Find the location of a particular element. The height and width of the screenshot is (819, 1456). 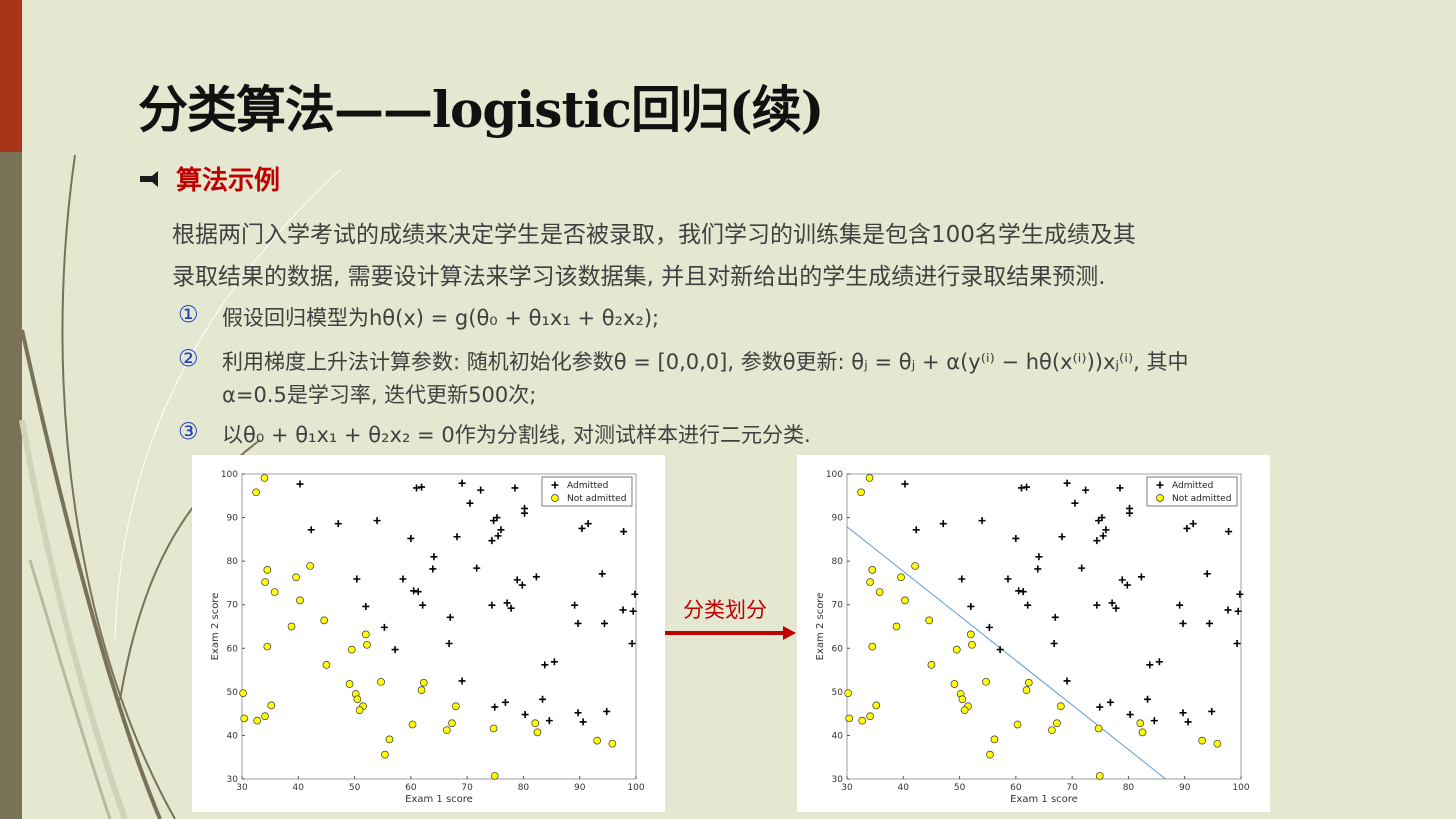

accent-bar is located at coordinates (11, 76).